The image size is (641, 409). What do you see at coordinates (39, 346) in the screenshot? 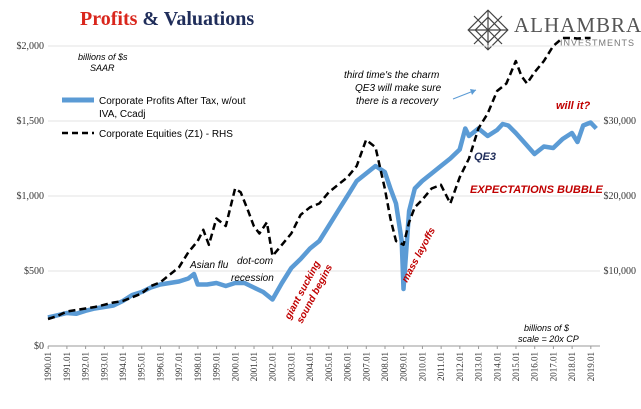
I see `left-tick-label: $0` at bounding box center [39, 346].